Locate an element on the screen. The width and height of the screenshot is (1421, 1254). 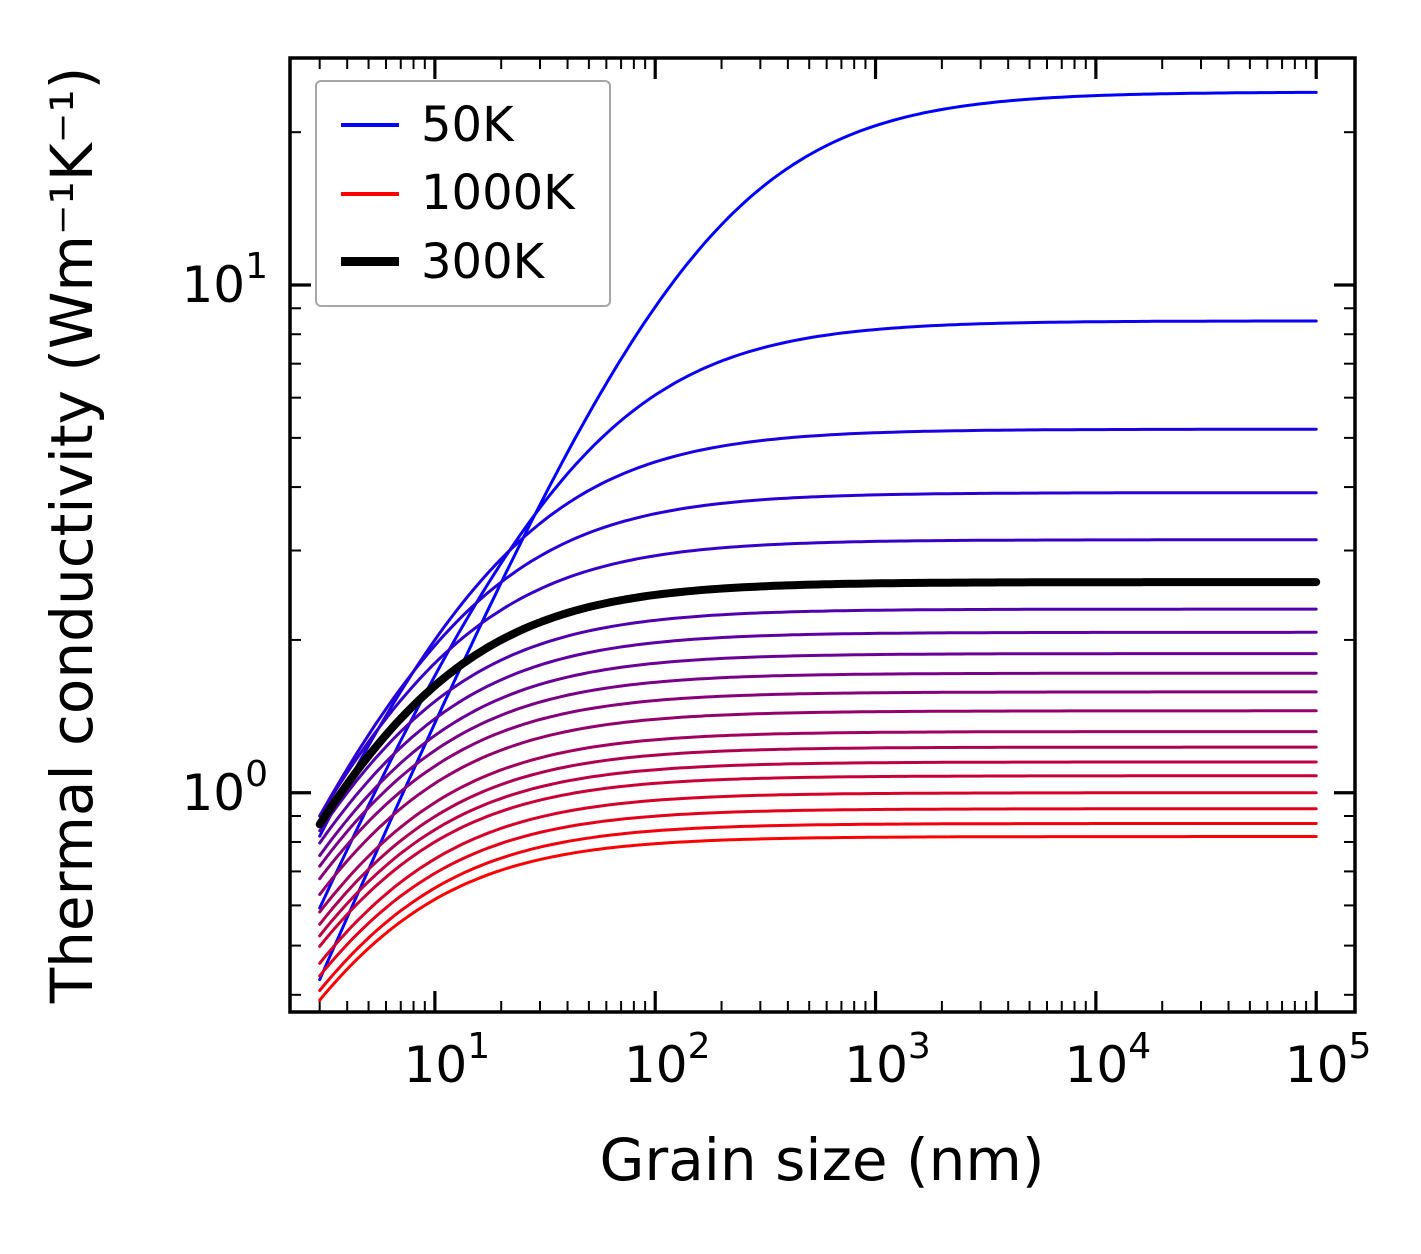
y-tick-label-10e1: 10¹ is located at coordinates (224, 280).